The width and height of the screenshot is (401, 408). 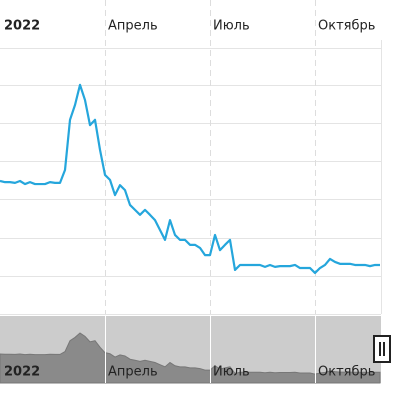 What do you see at coordinates (346, 372) in the screenshot?
I see `navigator-label: Октябрь` at bounding box center [346, 372].